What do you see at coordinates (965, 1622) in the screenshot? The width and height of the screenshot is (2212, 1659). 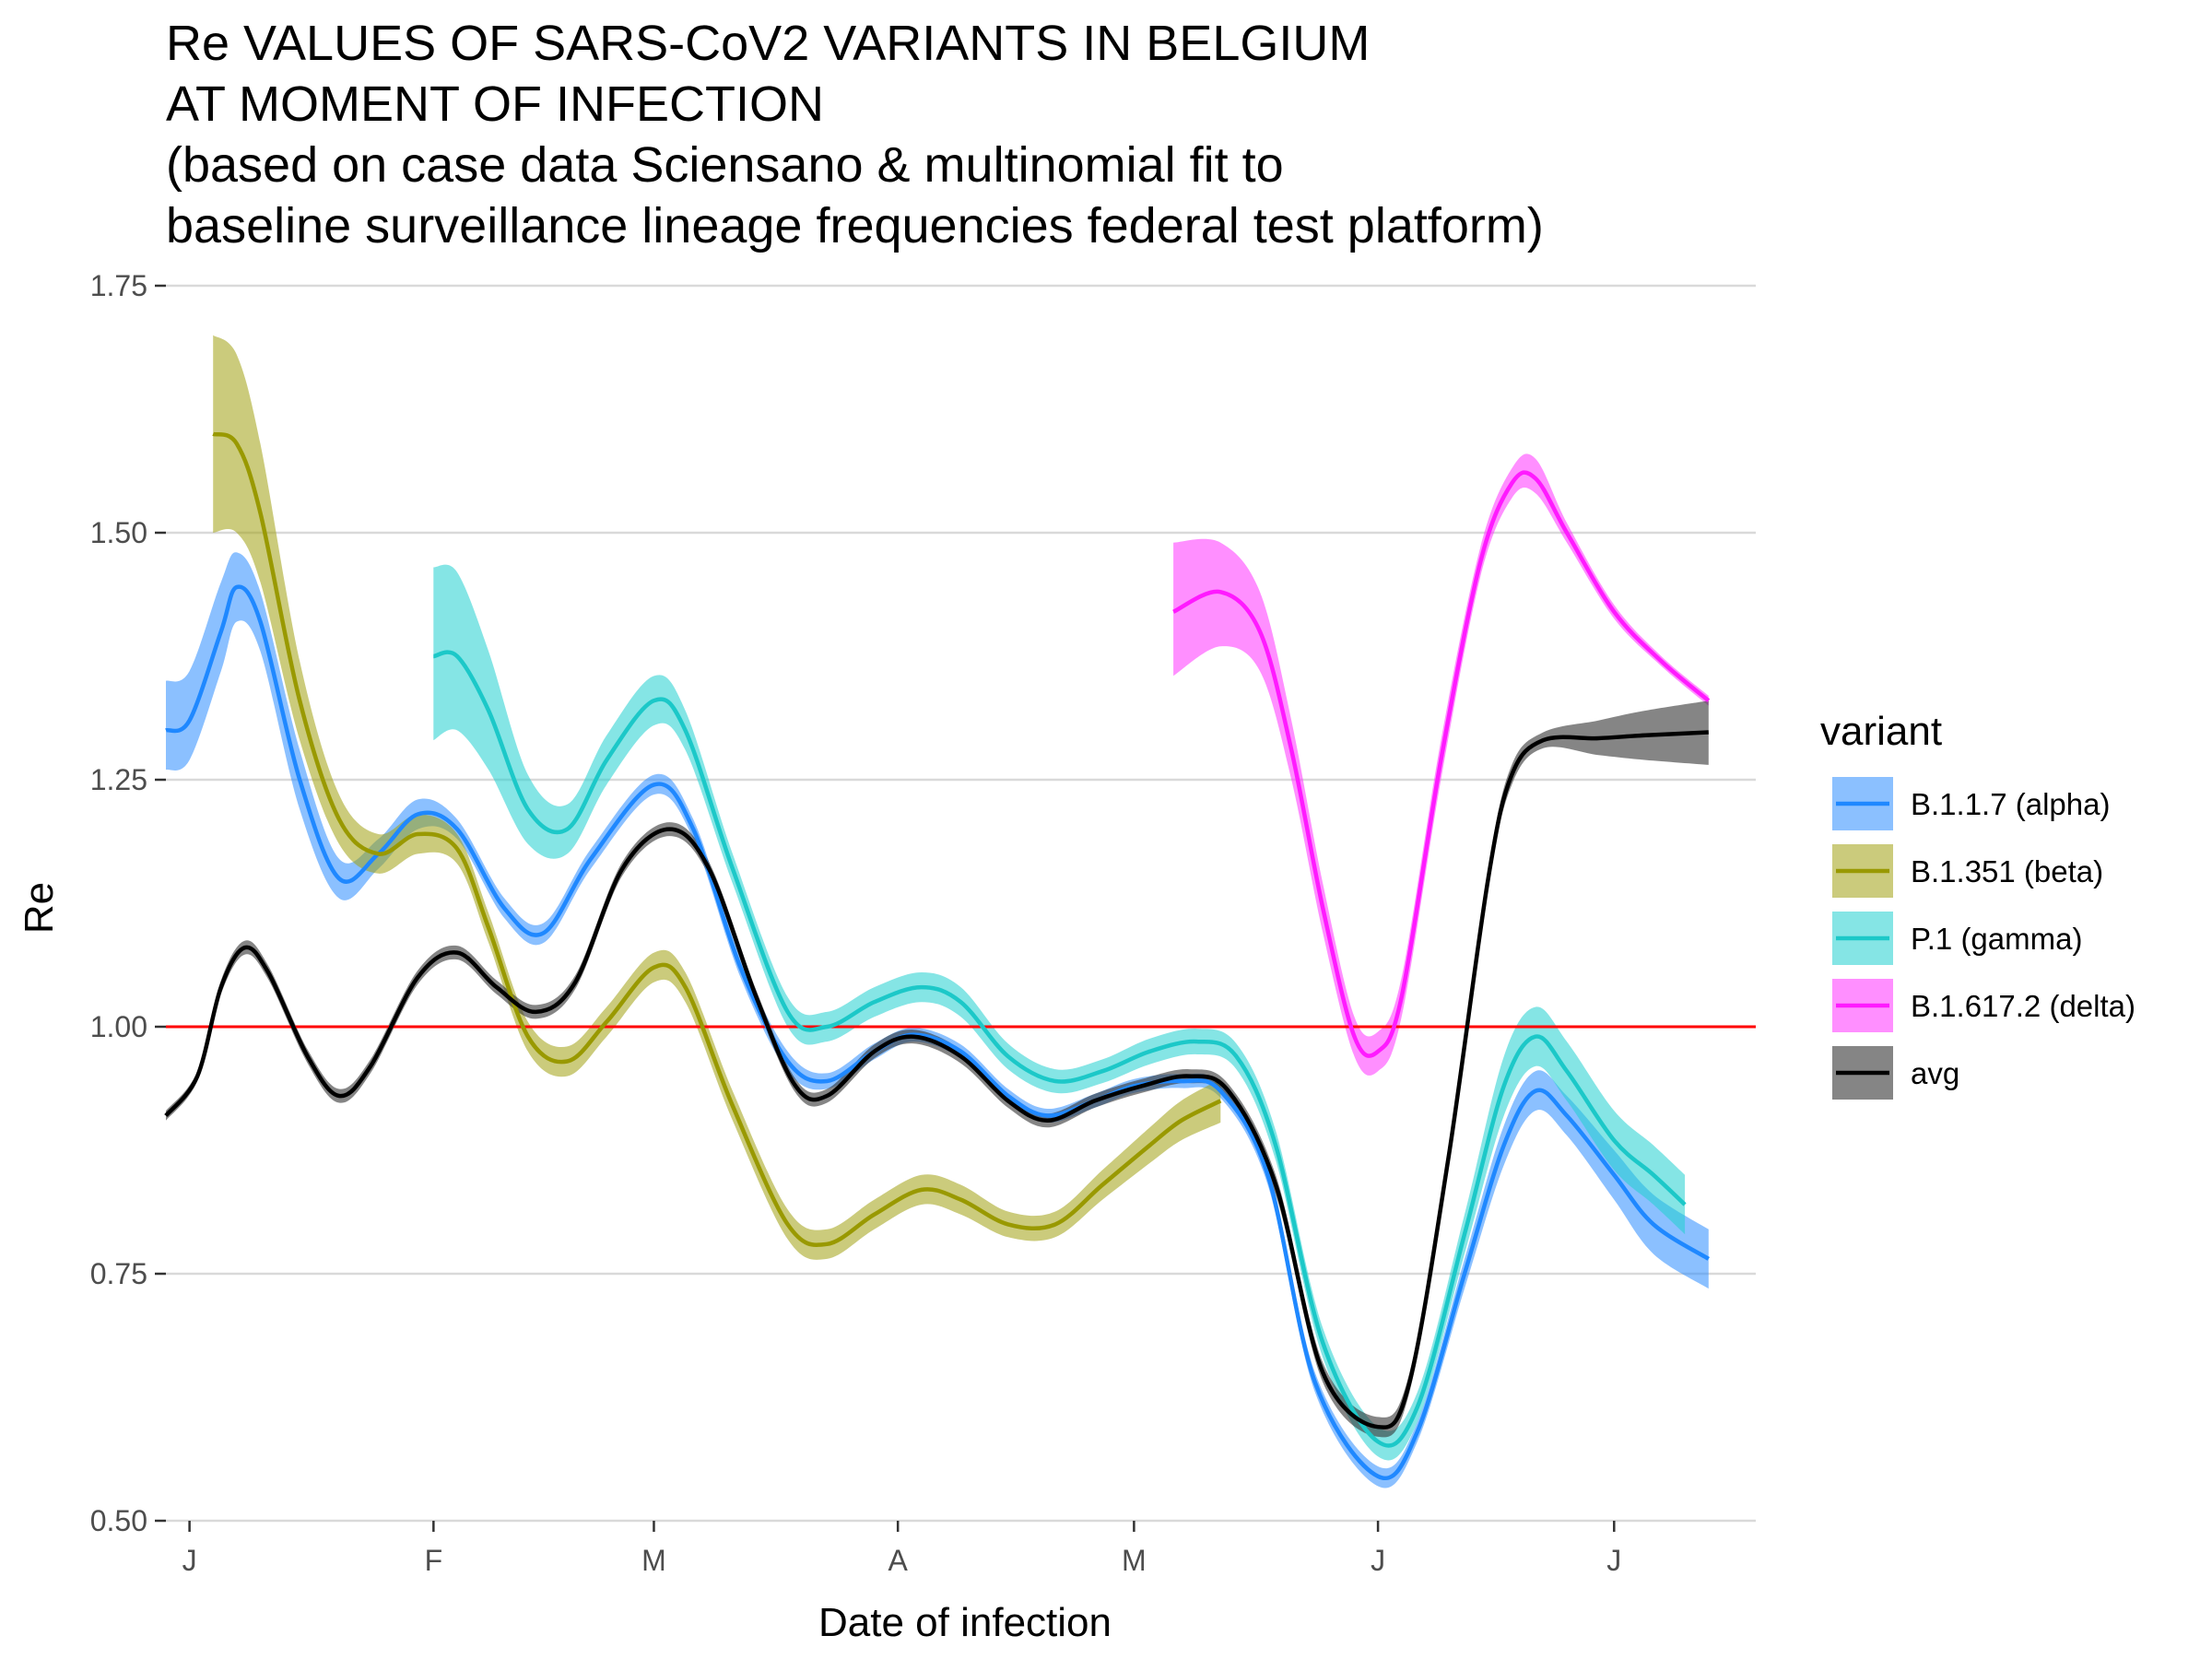 I see `x-axis-title: Date of infection` at bounding box center [965, 1622].